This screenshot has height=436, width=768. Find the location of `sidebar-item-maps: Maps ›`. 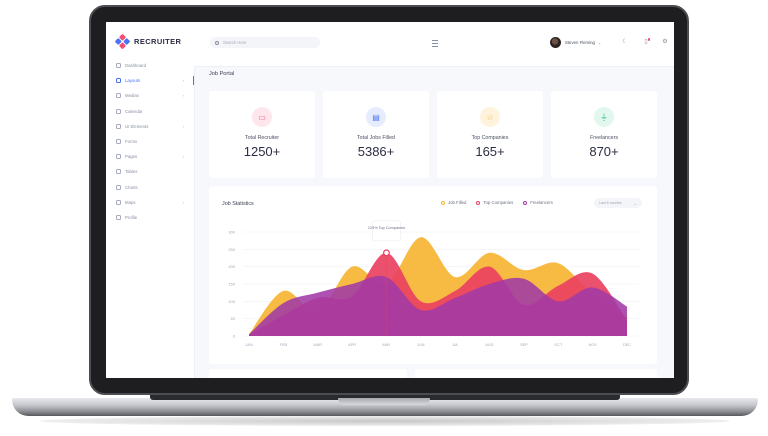

sidebar-item-maps: Maps › is located at coordinates (150, 202).